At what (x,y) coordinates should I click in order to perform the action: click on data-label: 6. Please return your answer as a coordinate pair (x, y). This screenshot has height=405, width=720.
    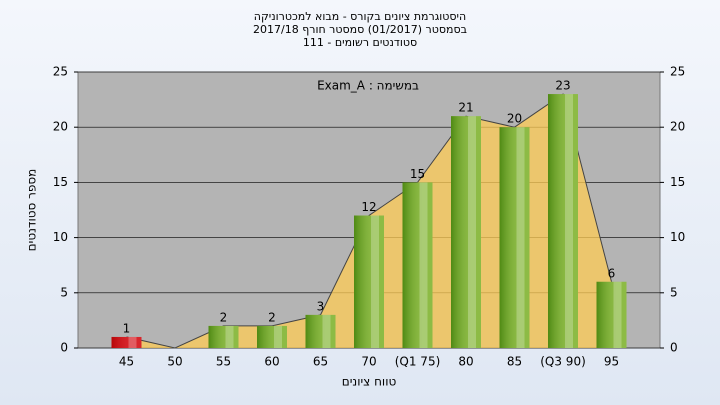
    Looking at the image, I should click on (612, 273).